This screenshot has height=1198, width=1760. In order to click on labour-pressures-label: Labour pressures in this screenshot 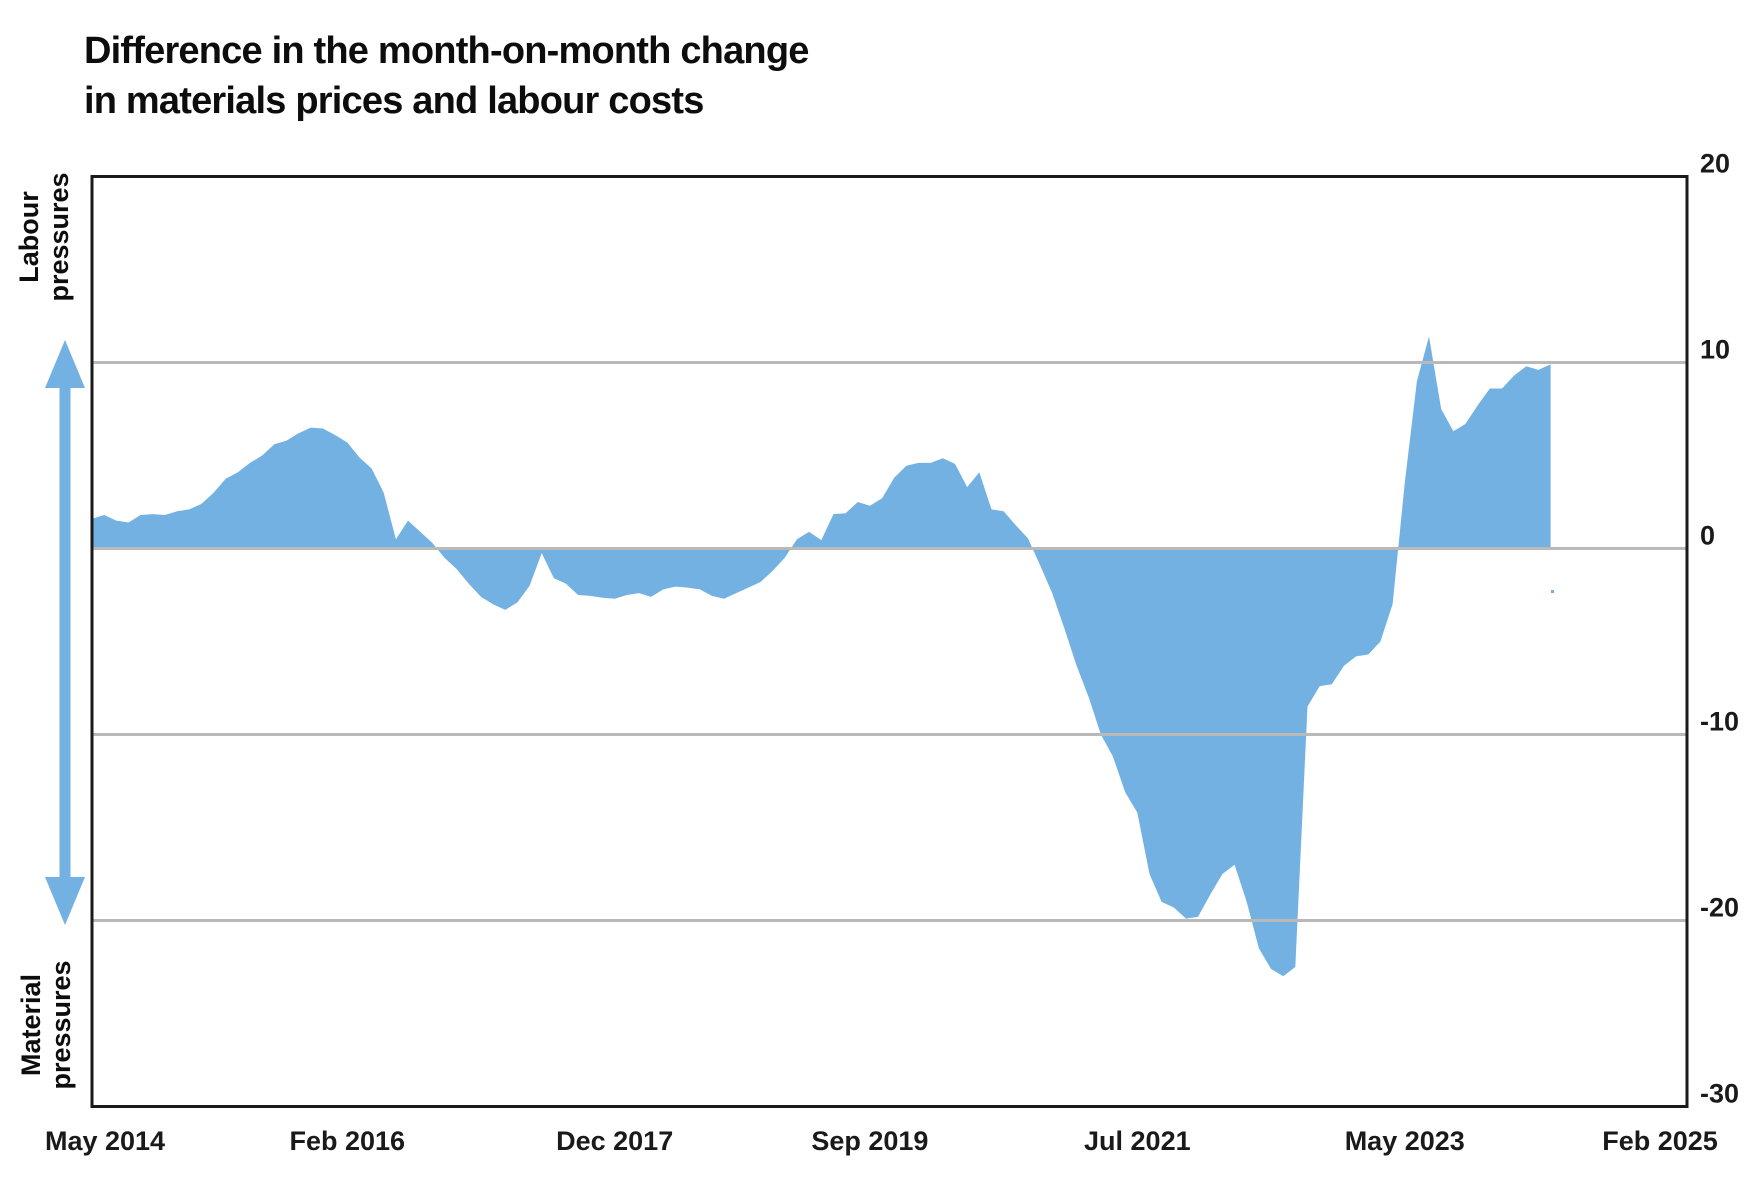, I will do `click(44, 237)`.